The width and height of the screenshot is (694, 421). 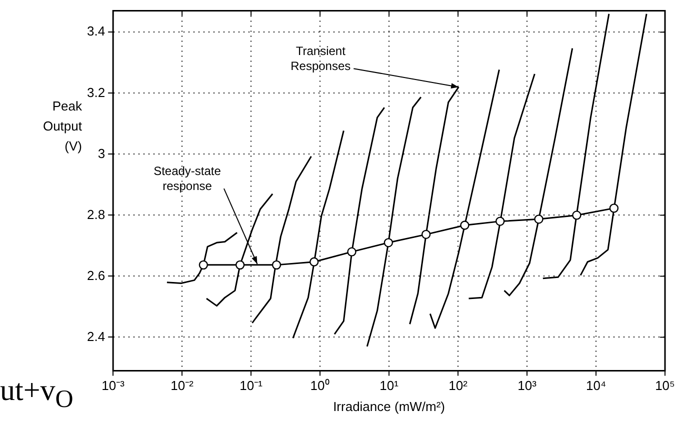 I want to click on y-axis-title: Peak Output (V), so click(x=62, y=126).